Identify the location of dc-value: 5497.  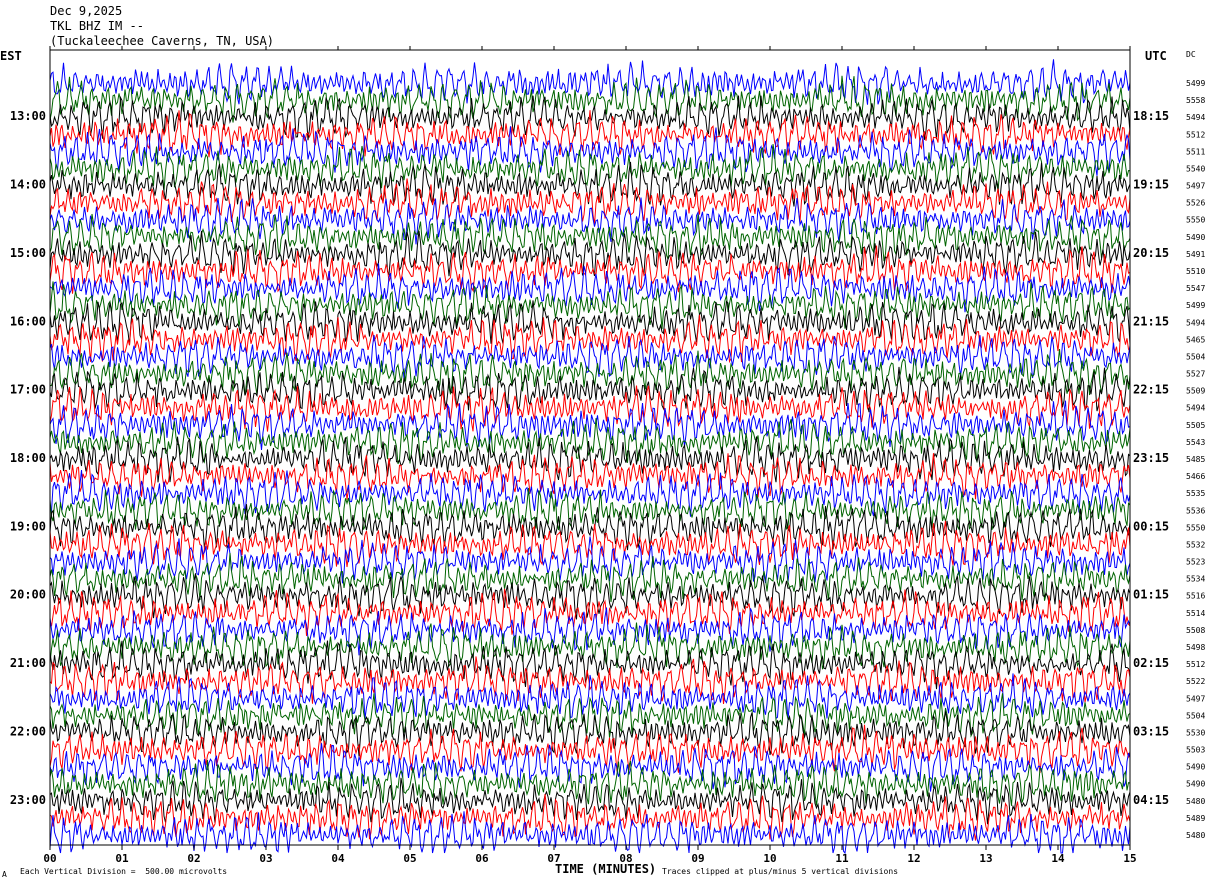
(1195, 186).